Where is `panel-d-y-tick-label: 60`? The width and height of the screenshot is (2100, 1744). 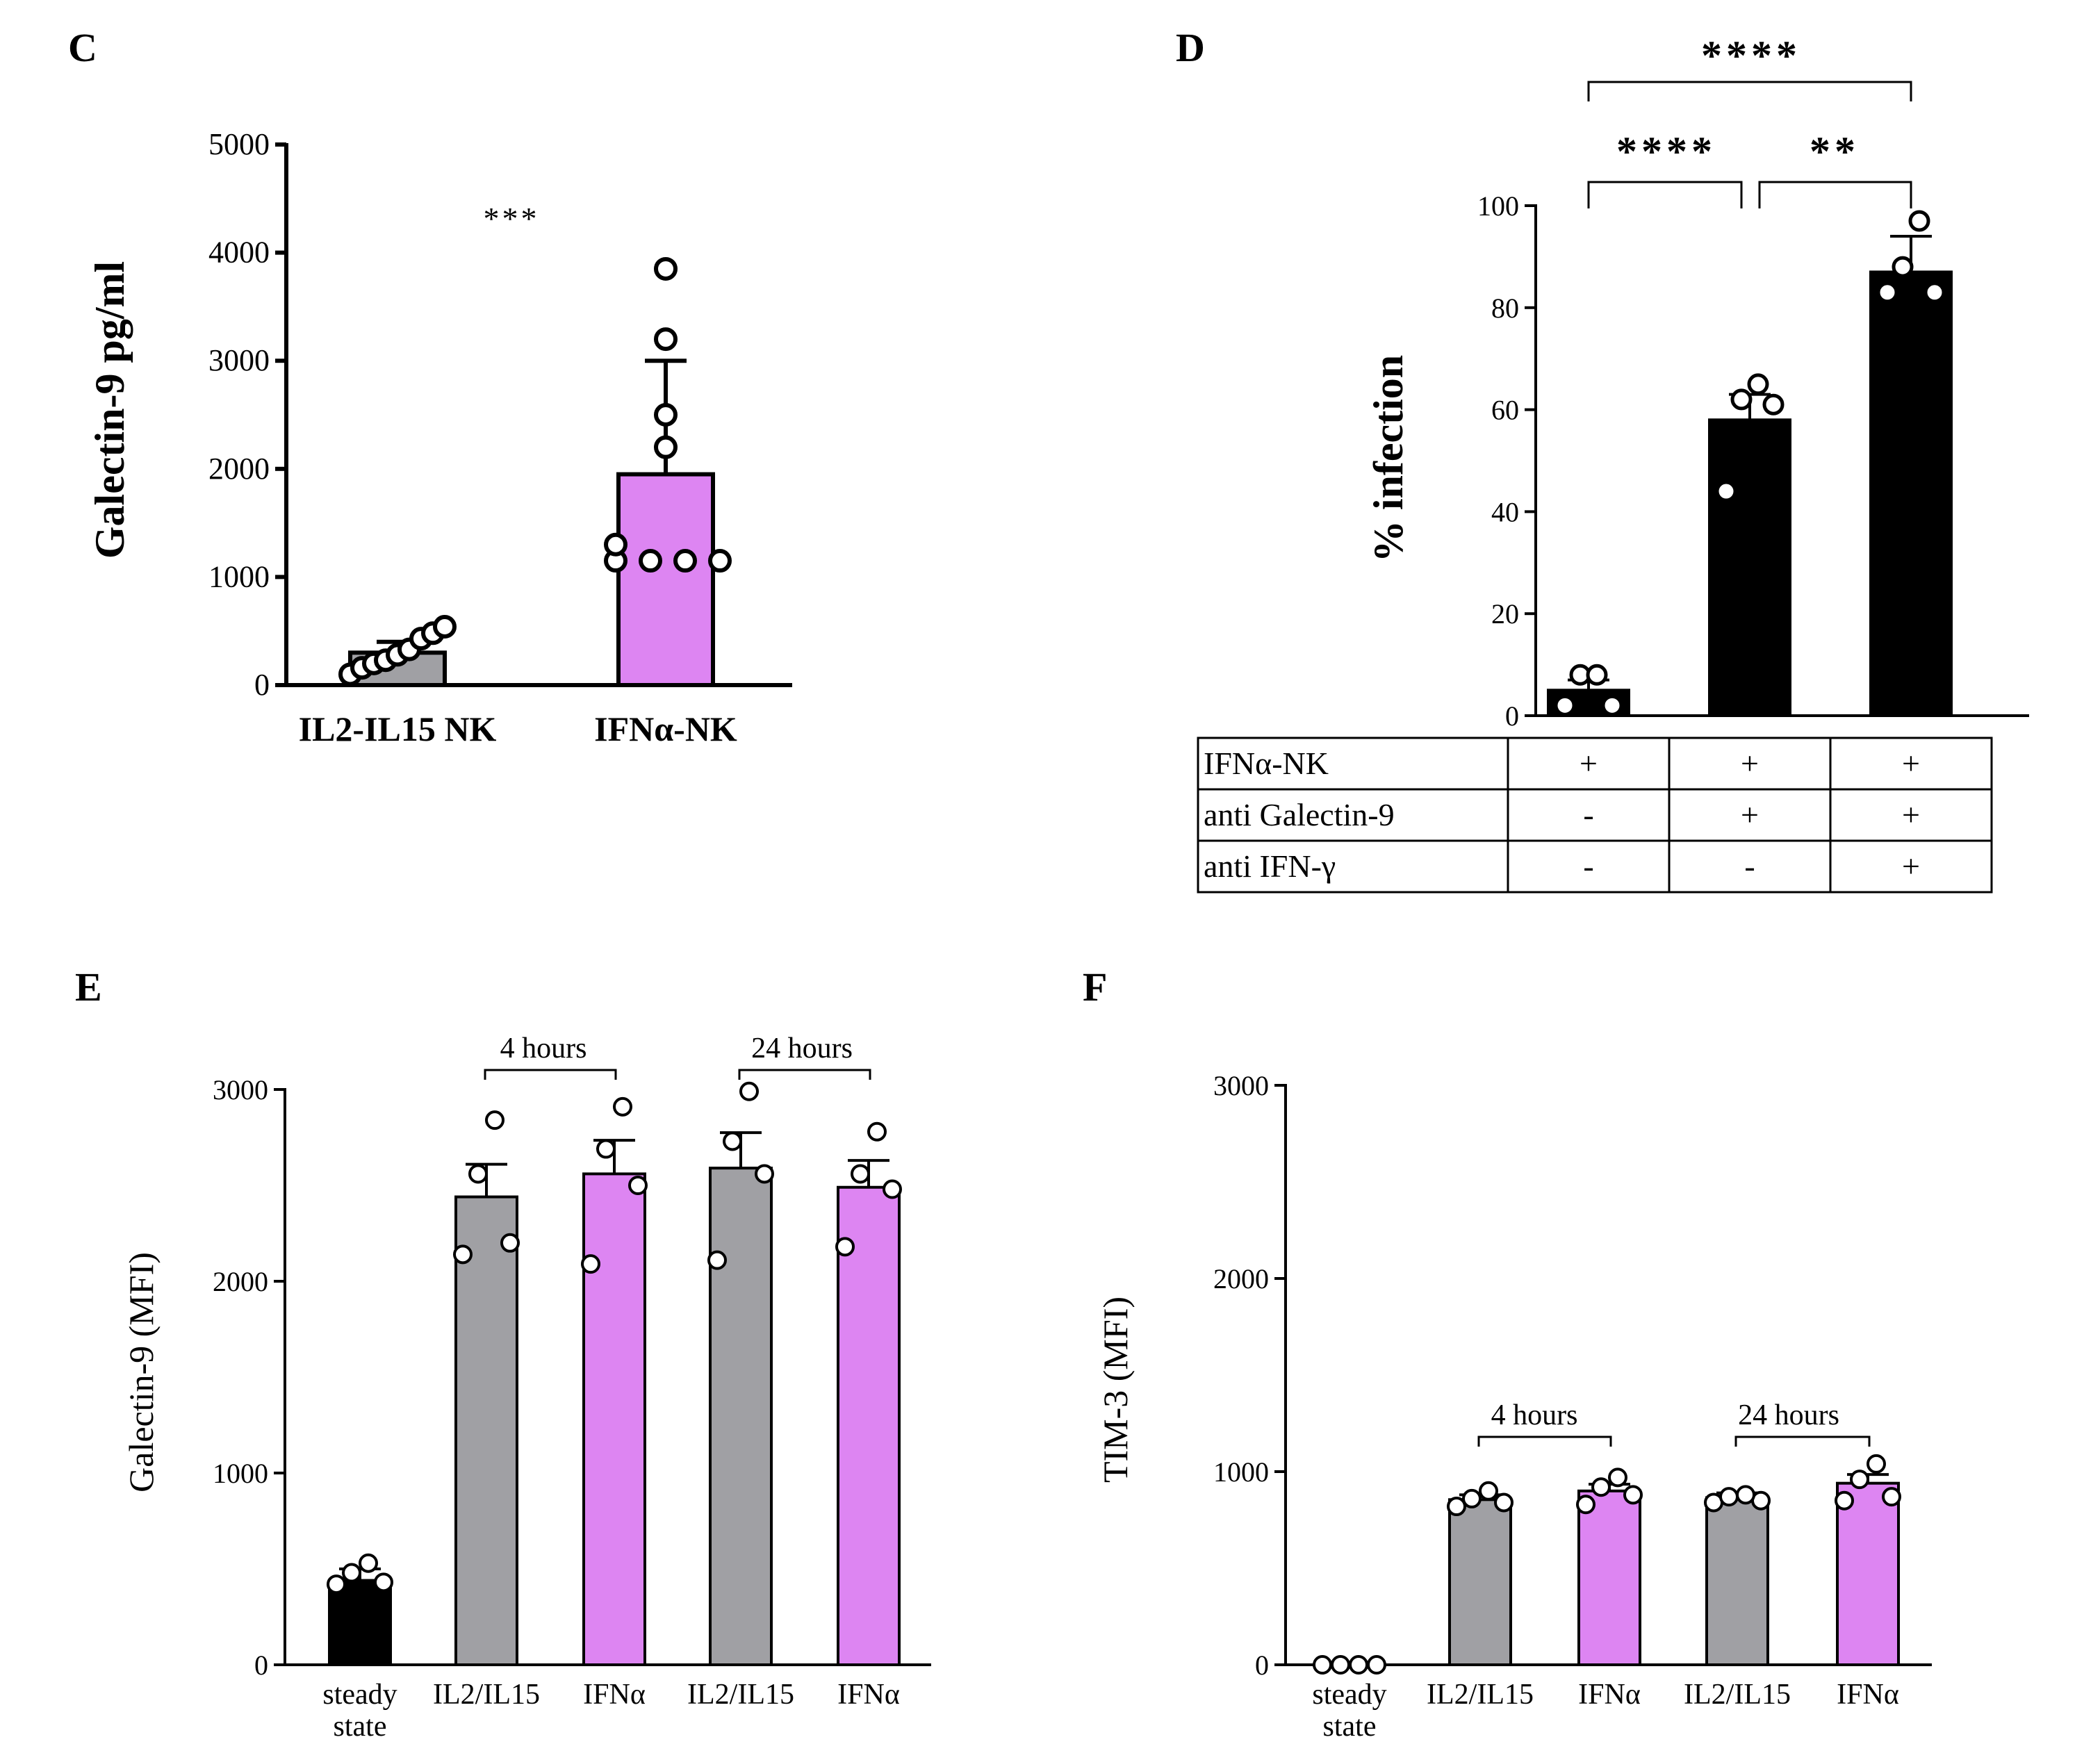 panel-d-y-tick-label: 60 is located at coordinates (1505, 411).